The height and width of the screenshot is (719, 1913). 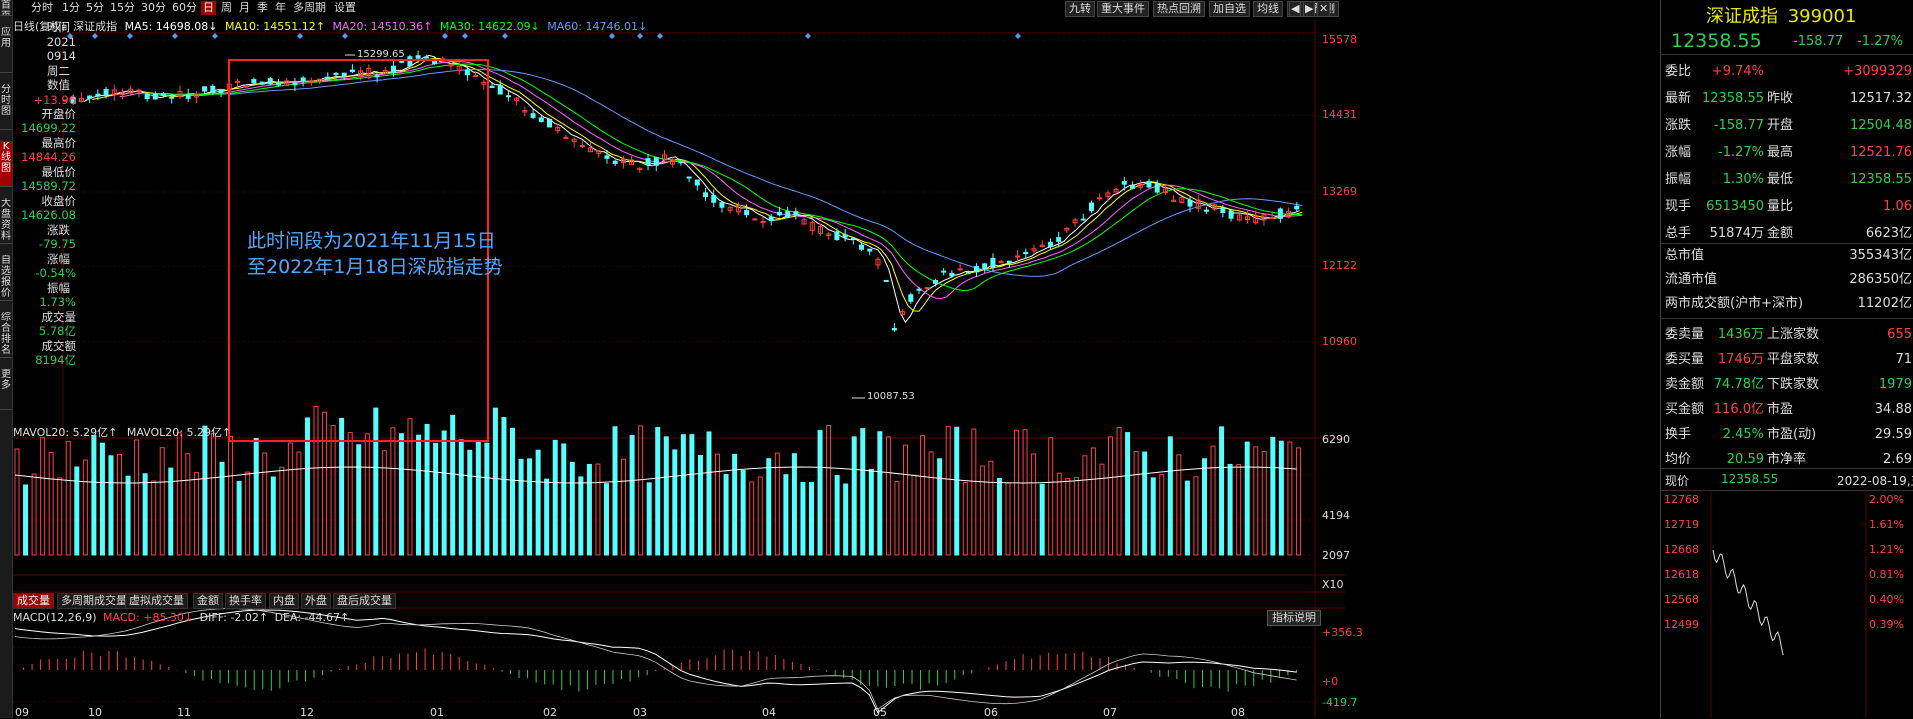 What do you see at coordinates (153, 7) in the screenshot?
I see `period-tab: 30分` at bounding box center [153, 7].